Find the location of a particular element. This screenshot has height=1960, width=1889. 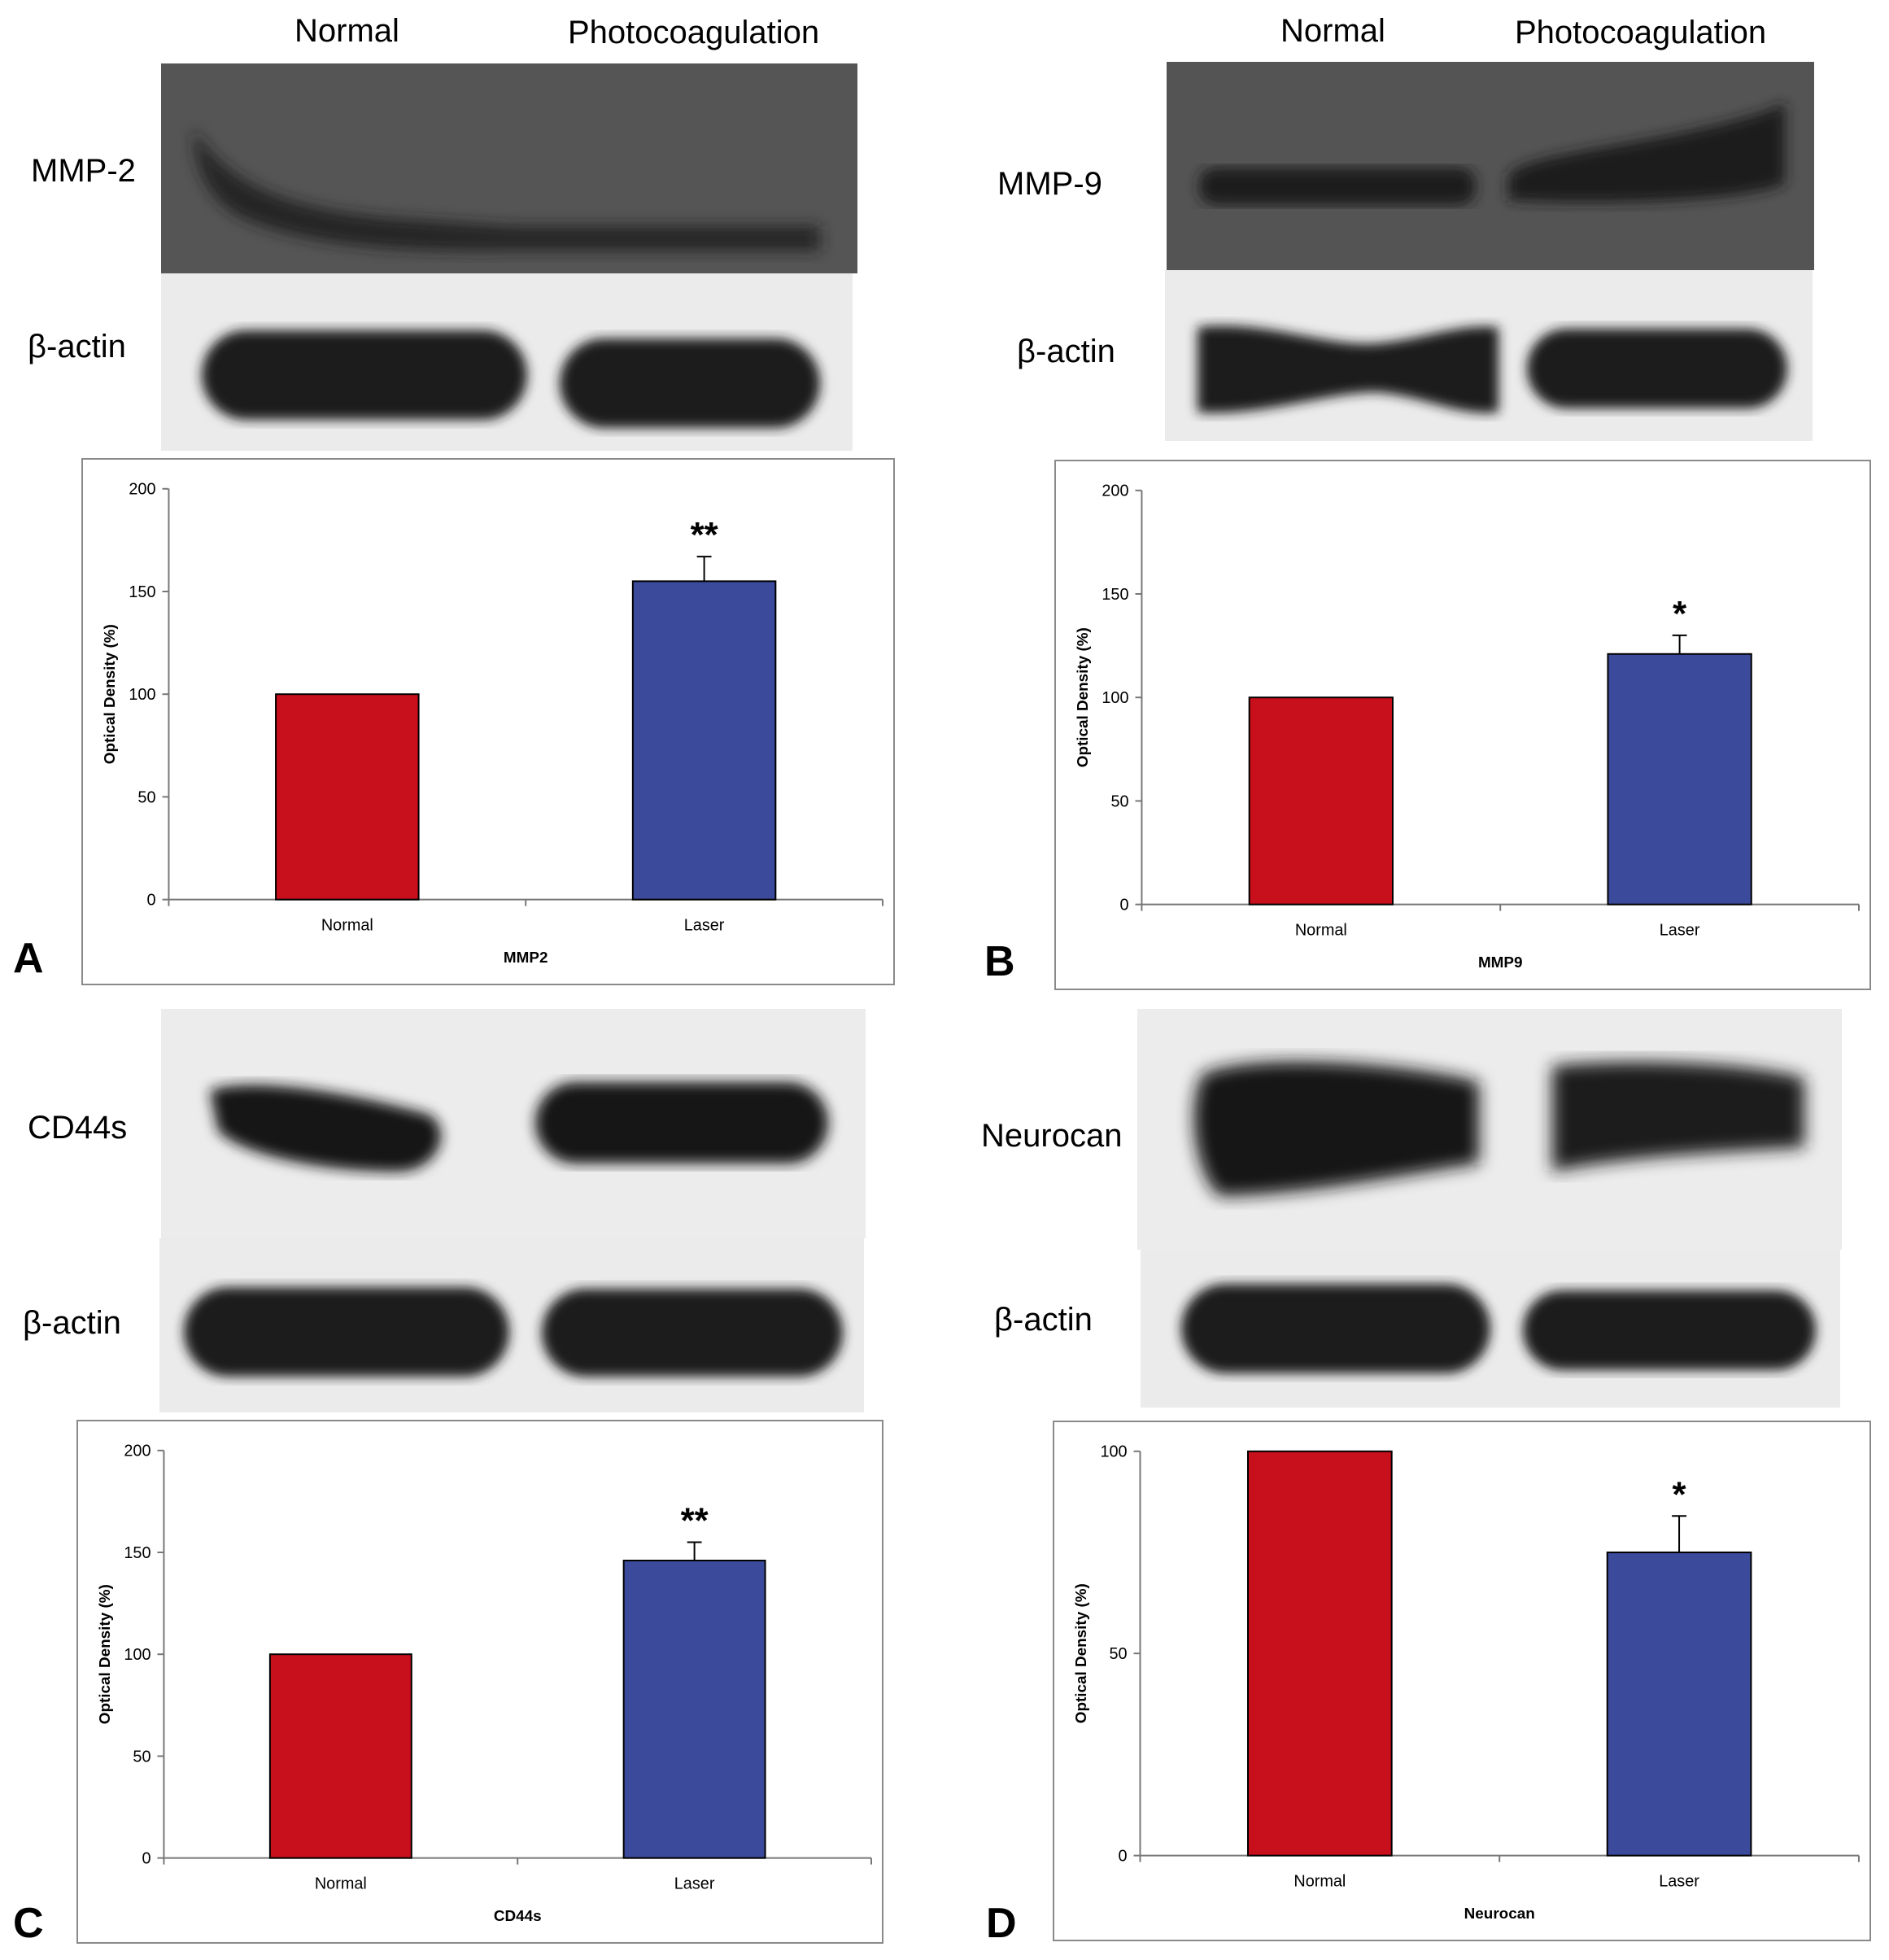

x-axis-title: MMP9 is located at coordinates (1500, 962).